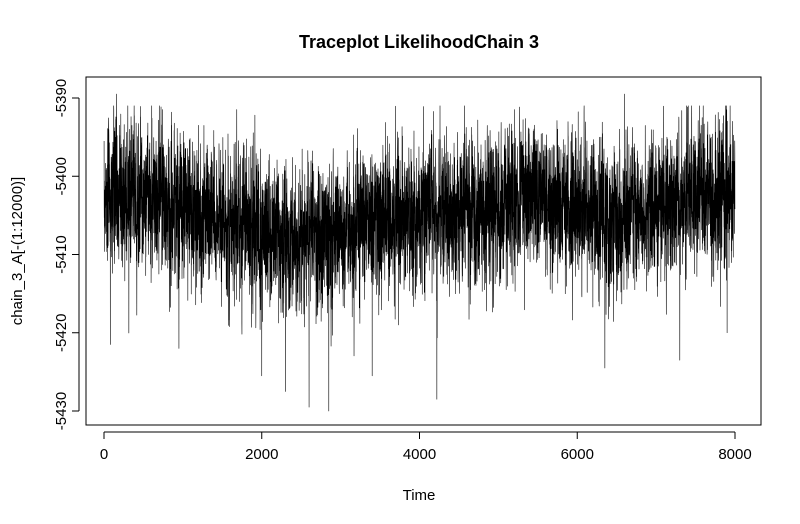 The image size is (800, 524). What do you see at coordinates (577, 454) in the screenshot?
I see `x-tick-label: 6000` at bounding box center [577, 454].